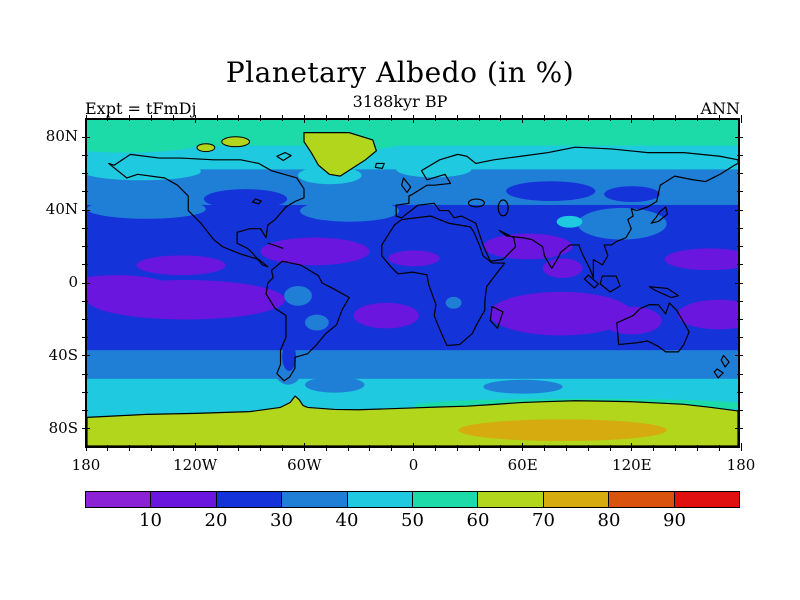 Image resolution: width=800 pixels, height=600 pixels. What do you see at coordinates (609, 520) in the screenshot?
I see `colorbar-tick-label: 80` at bounding box center [609, 520].